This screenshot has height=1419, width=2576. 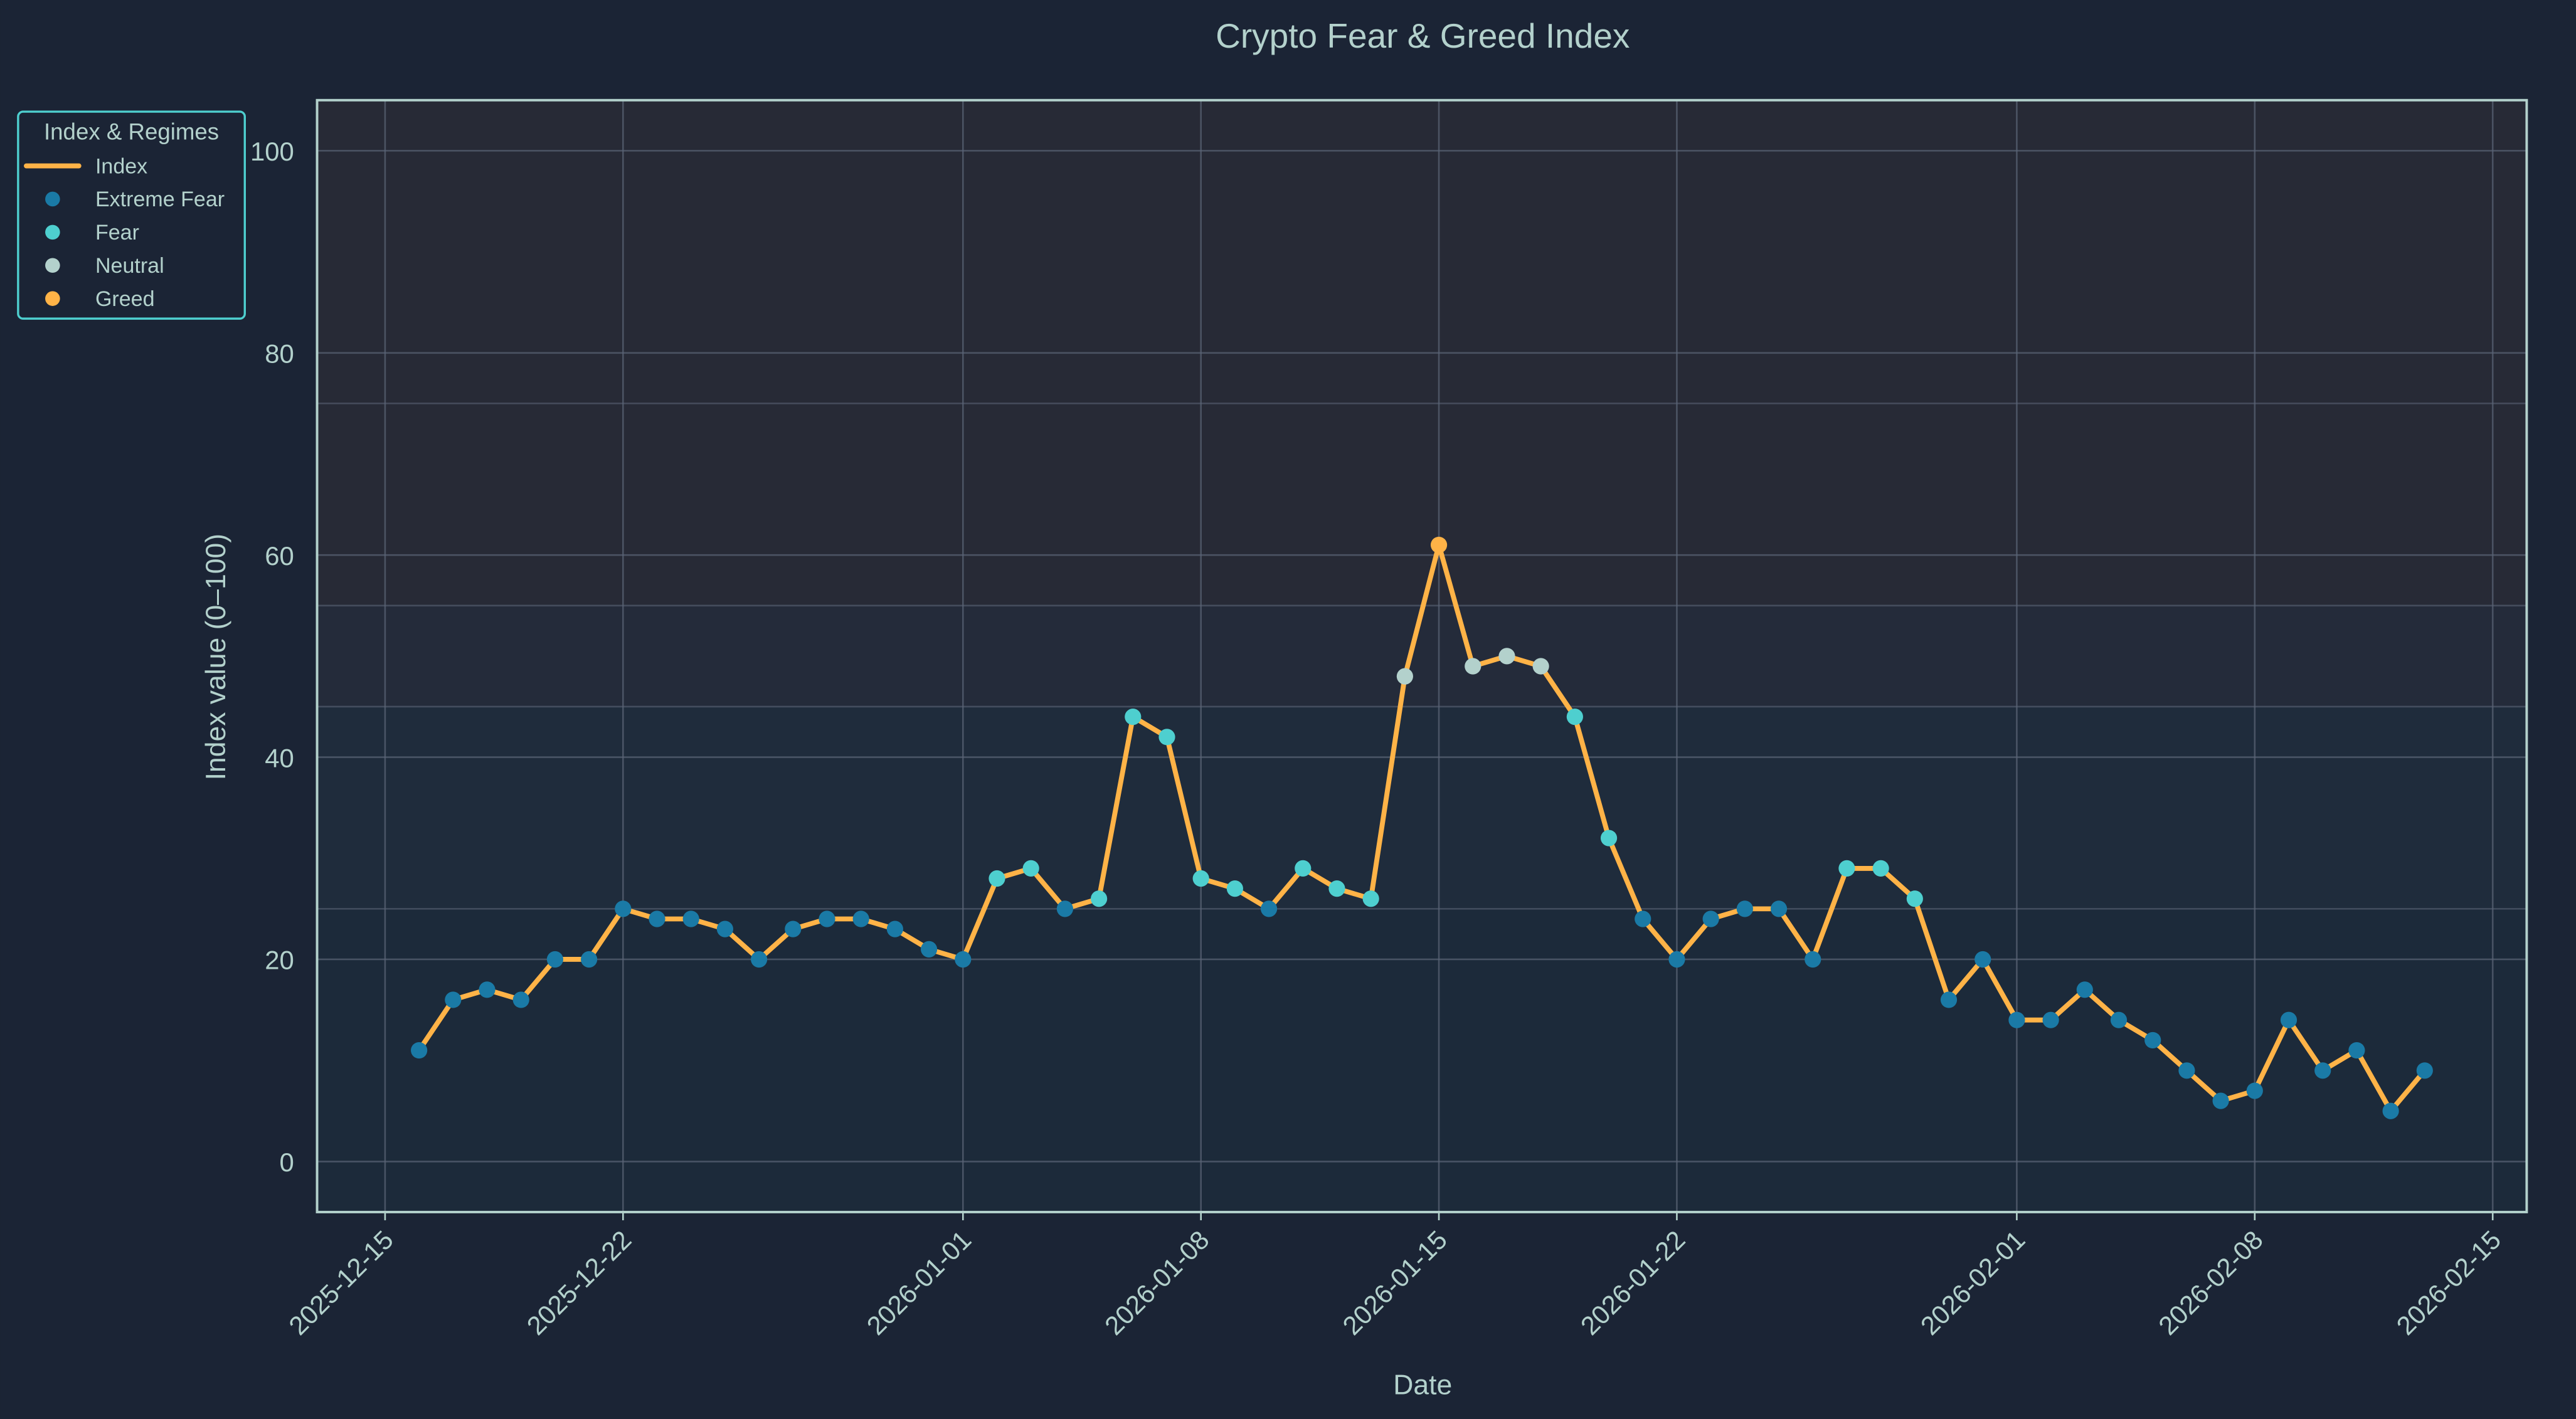 I want to click on y-tick-label: 60, so click(x=279, y=556).